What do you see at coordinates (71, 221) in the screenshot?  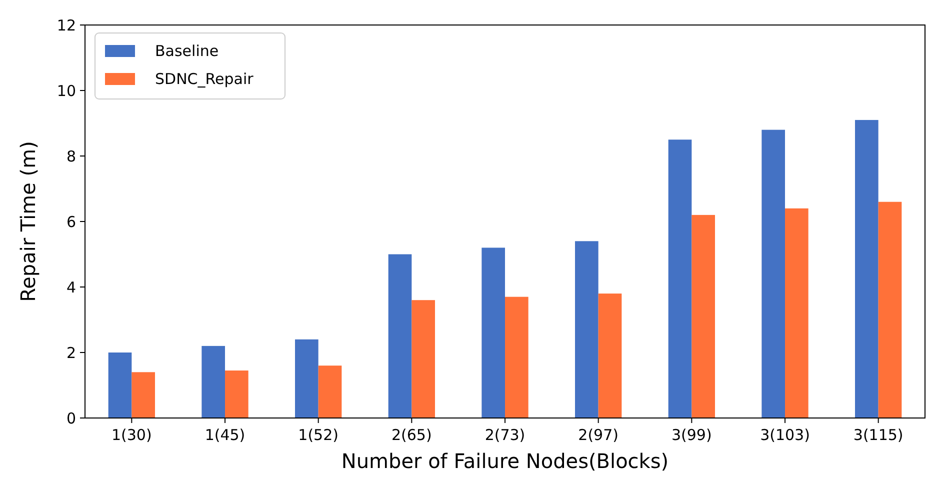 I see `y-tick-label: 6` at bounding box center [71, 221].